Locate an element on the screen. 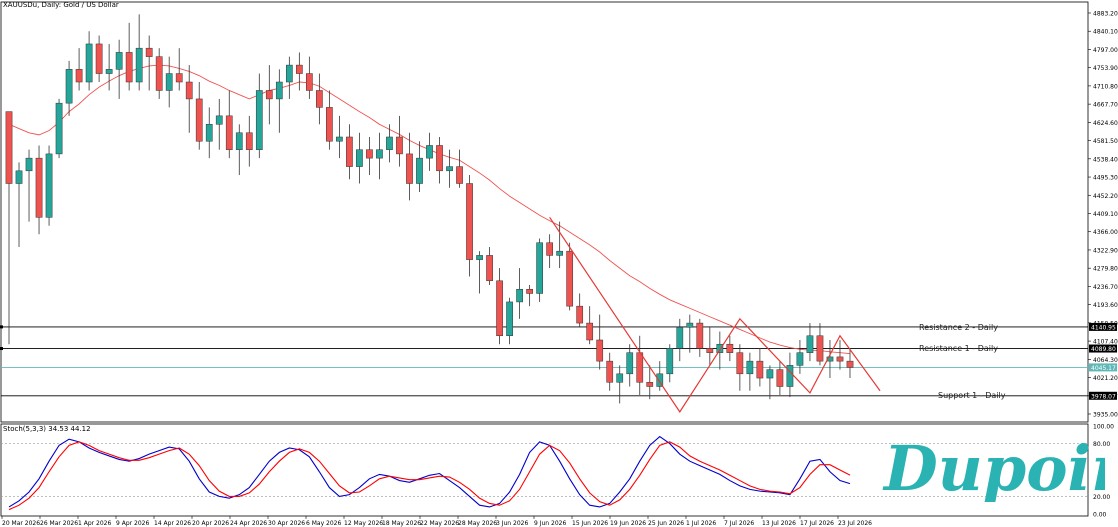  x-tick-label: 9 Apr 2026 is located at coordinates (132, 523).